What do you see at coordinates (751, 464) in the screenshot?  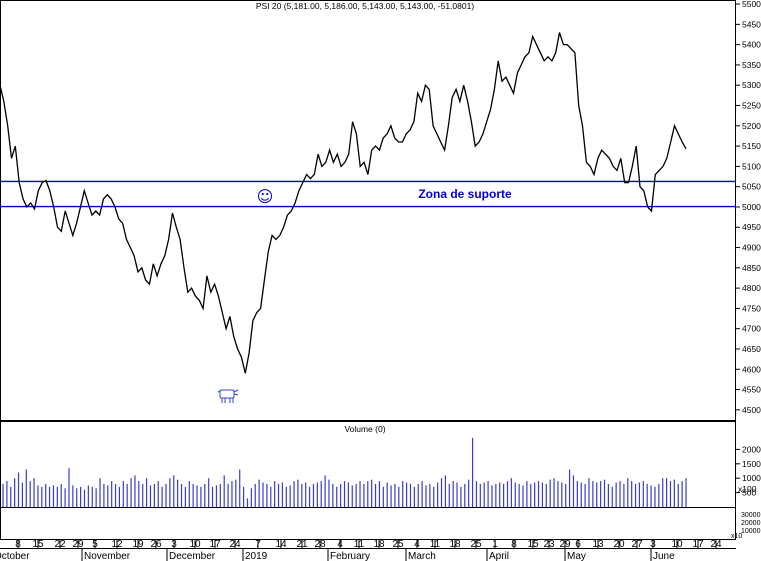 I see `volume-tick-label: 1500` at bounding box center [751, 464].